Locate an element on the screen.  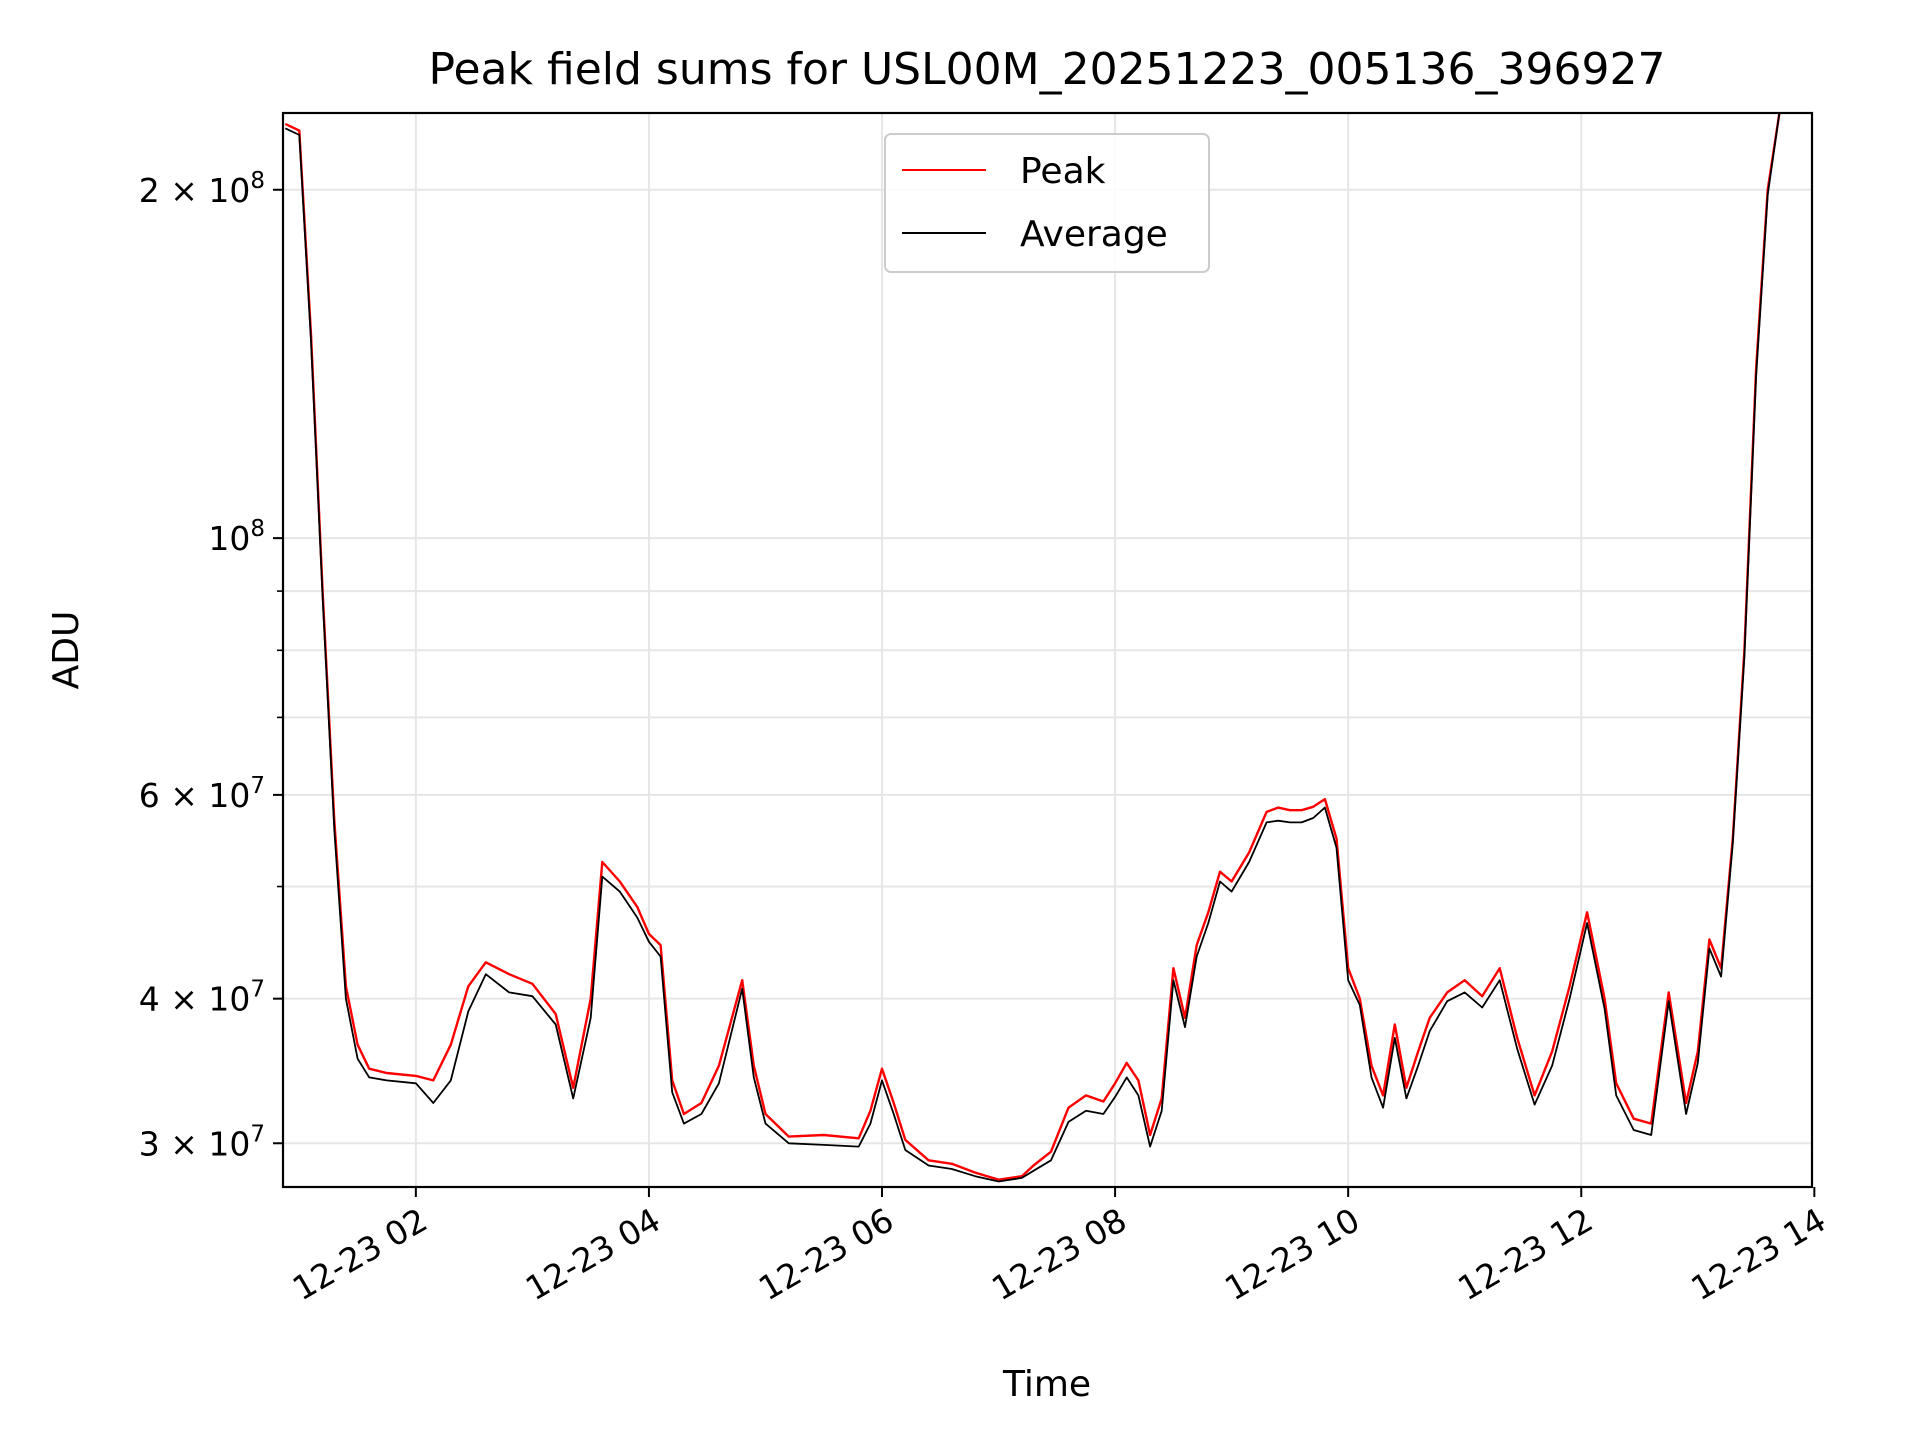
y-tick-label: 6 × 107 is located at coordinates (202, 794).